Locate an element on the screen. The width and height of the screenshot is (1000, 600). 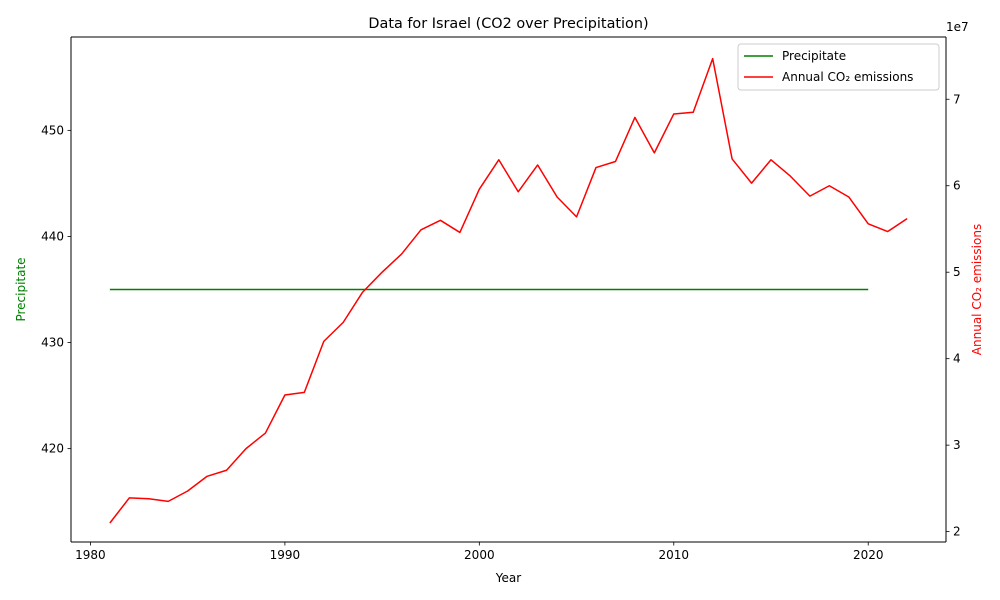
x-axis-ticks: 1980 1990 2000 2010 2020 is located at coordinates (479, 552).